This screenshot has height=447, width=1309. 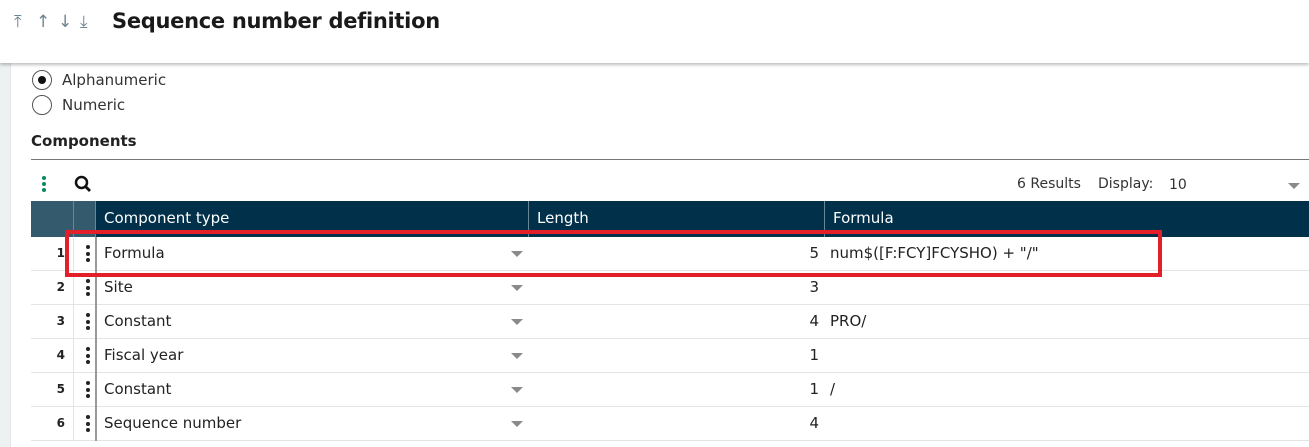 I want to click on radio-selected-icon, so click(x=42, y=80).